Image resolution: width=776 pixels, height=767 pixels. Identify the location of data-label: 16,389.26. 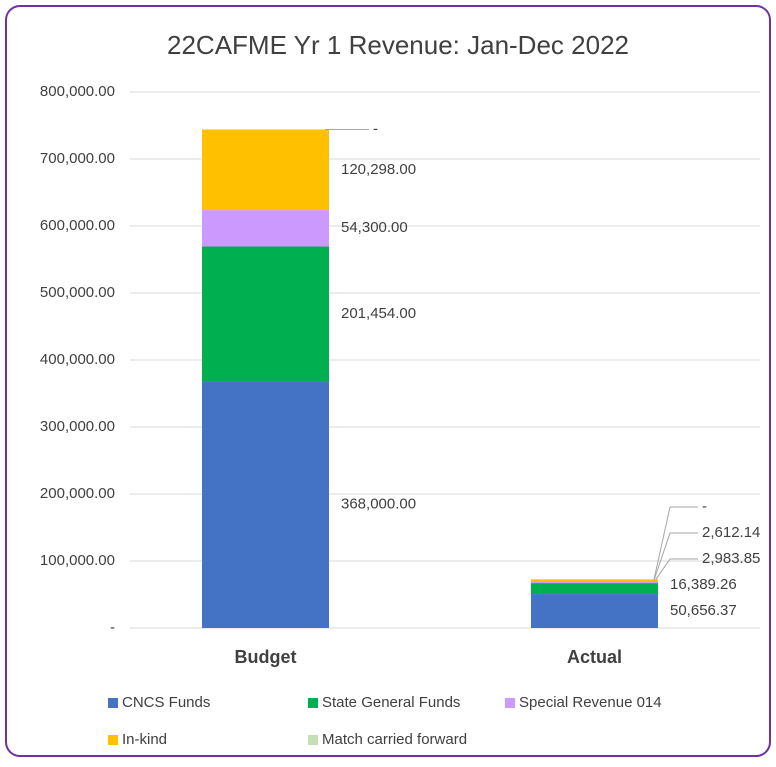
(703, 584).